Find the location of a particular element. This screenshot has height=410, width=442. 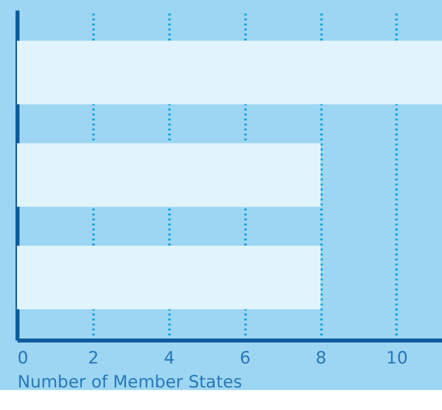

x-axis-title: Number of Member States is located at coordinates (130, 382).